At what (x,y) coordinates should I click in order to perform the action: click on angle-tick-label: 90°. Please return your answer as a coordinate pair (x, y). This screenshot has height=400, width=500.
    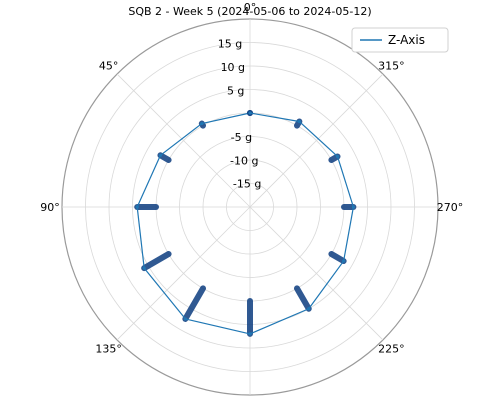
    Looking at the image, I should click on (50, 207).